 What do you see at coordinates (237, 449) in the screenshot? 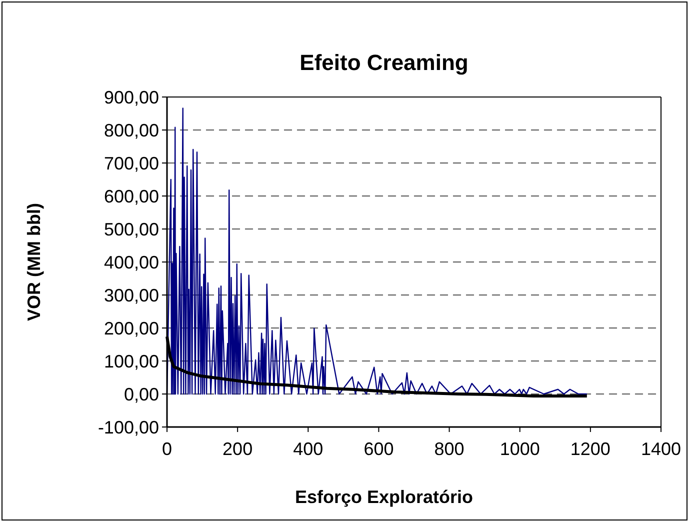
I see `x-tick-label: 200` at bounding box center [237, 449].